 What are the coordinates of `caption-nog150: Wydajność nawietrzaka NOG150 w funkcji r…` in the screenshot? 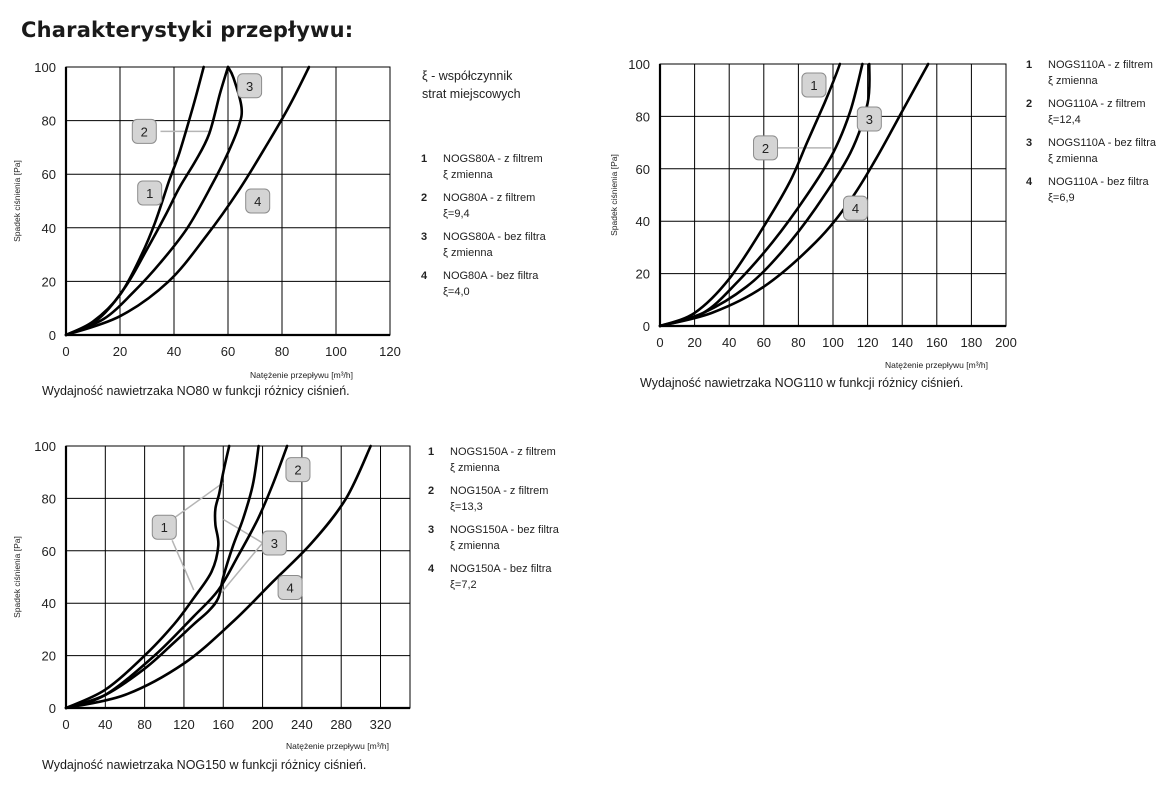 It's located at (204, 765).